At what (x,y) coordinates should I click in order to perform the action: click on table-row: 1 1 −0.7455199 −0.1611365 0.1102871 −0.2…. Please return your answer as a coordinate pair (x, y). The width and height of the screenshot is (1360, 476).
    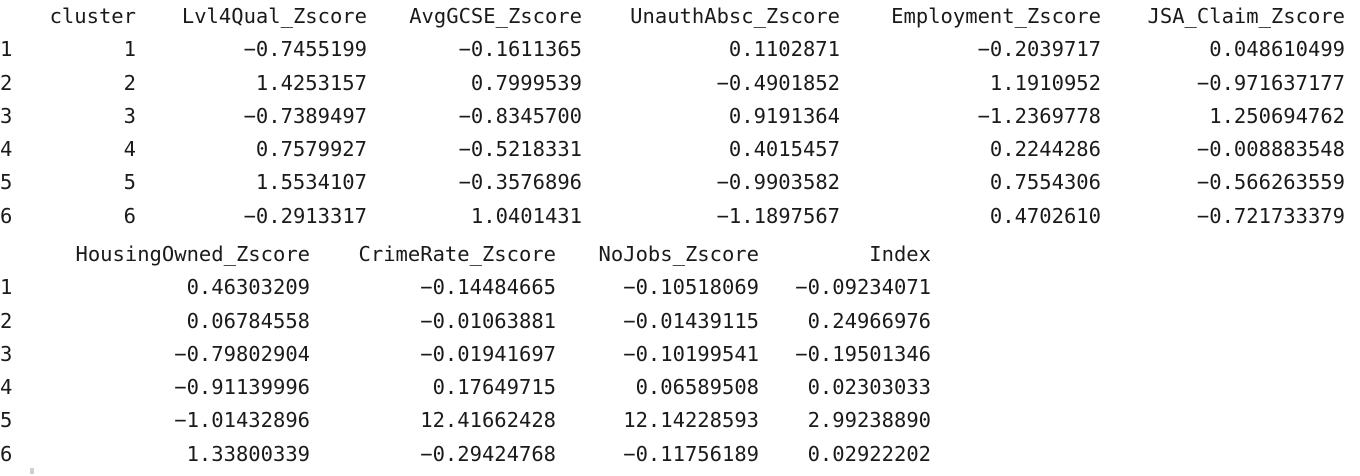
    Looking at the image, I should click on (672, 49).